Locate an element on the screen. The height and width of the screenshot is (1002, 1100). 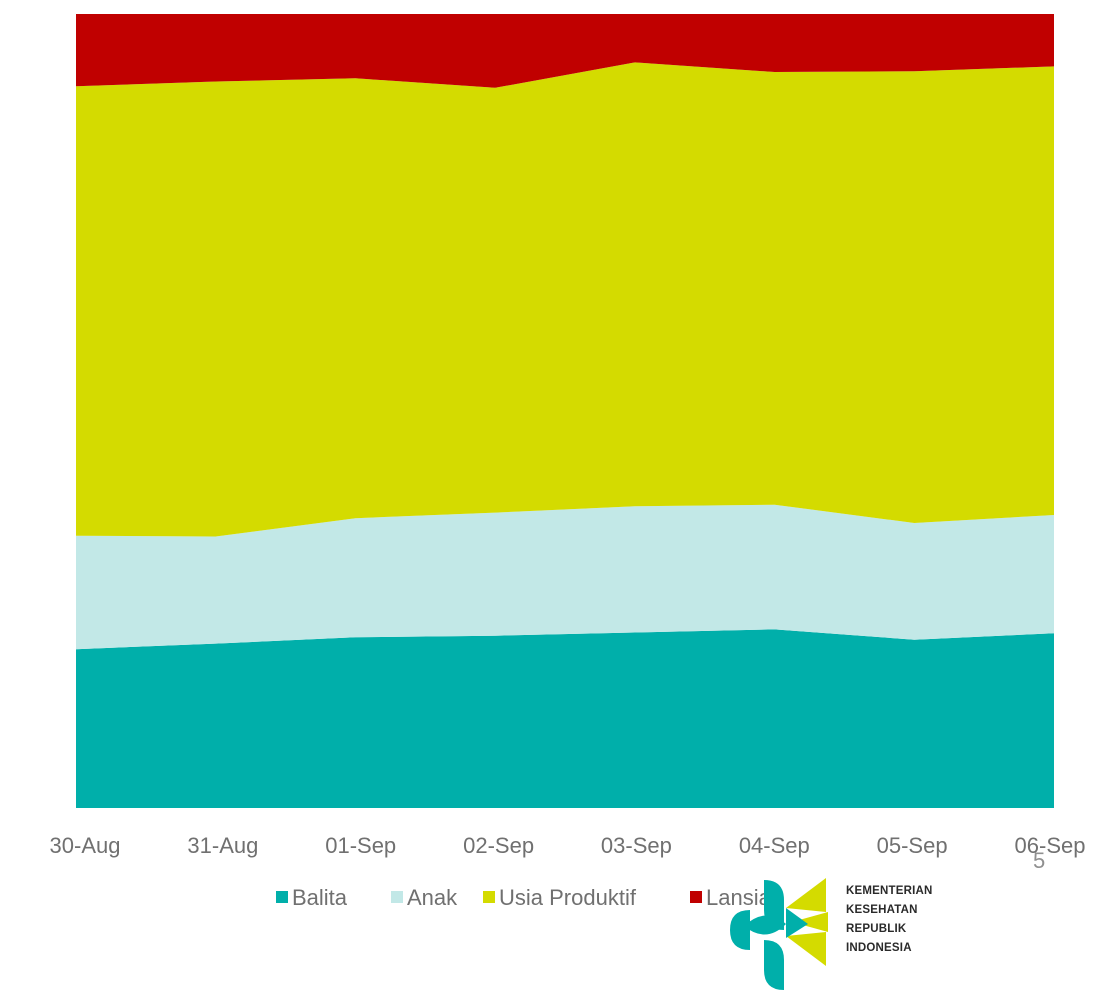
page-number: 5 is located at coordinates (1039, 860).